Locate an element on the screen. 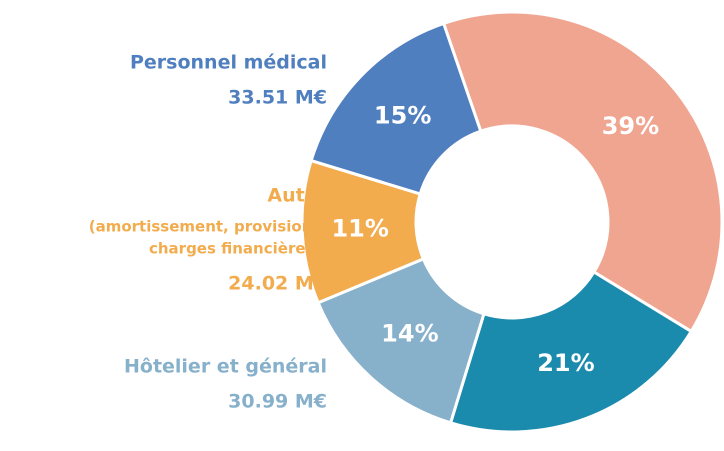 This screenshot has width=724, height=451. amount-label: 33.51 M€ is located at coordinates (277, 98).